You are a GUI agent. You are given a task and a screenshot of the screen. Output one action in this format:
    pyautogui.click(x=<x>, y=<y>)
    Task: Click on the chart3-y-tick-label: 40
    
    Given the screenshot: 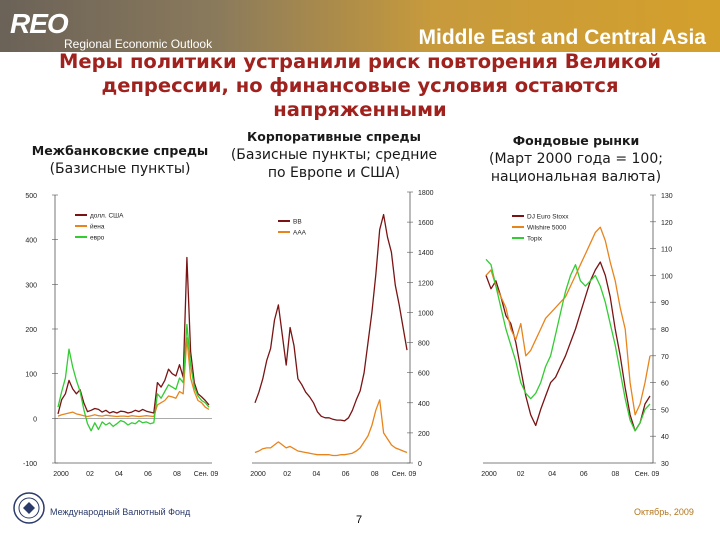 What is the action you would take?
    pyautogui.click(x=665, y=437)
    